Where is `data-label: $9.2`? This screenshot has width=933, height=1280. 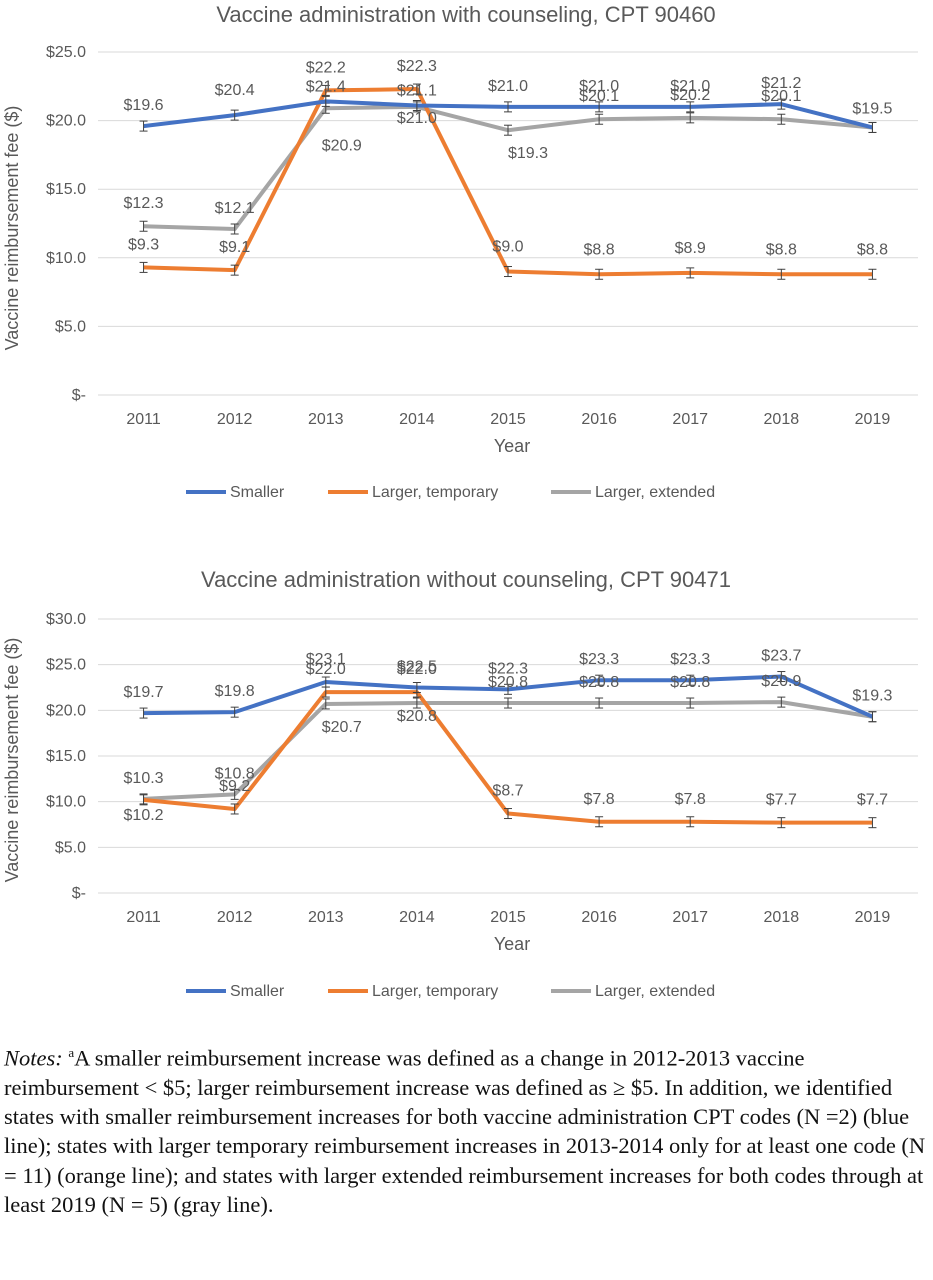 data-label: $9.2 is located at coordinates (234, 786).